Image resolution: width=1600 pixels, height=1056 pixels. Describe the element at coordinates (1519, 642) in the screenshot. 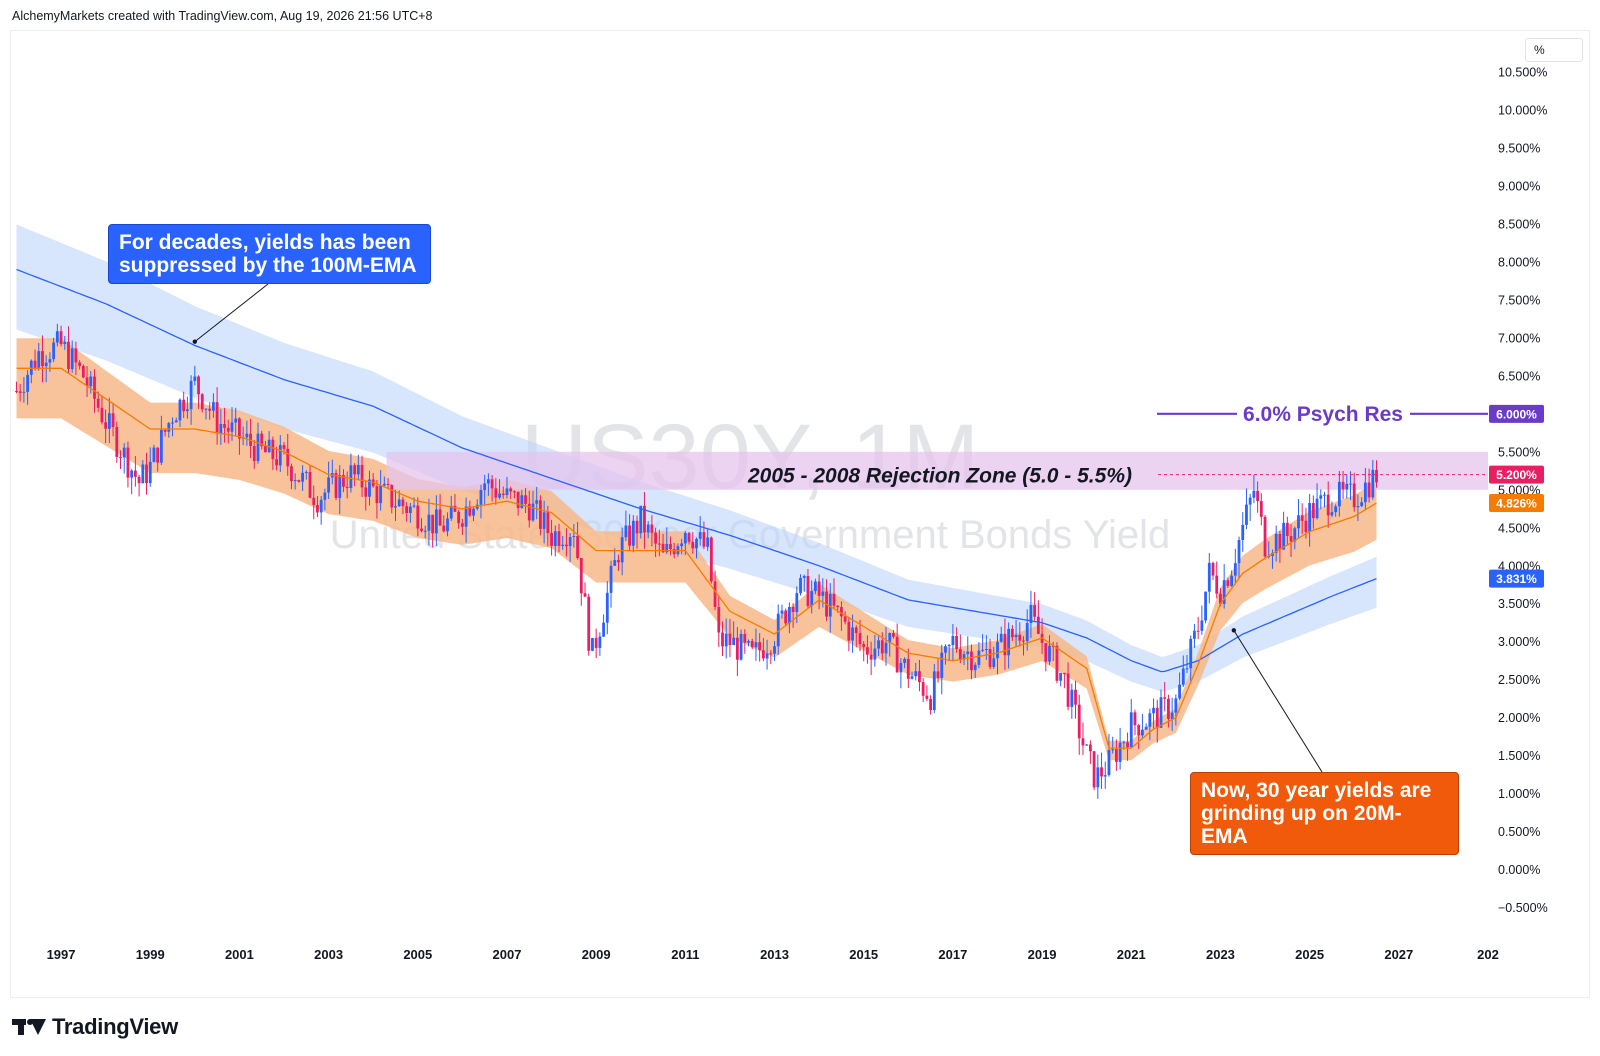

I see `y-tick-label-14: 3.000%` at that location.